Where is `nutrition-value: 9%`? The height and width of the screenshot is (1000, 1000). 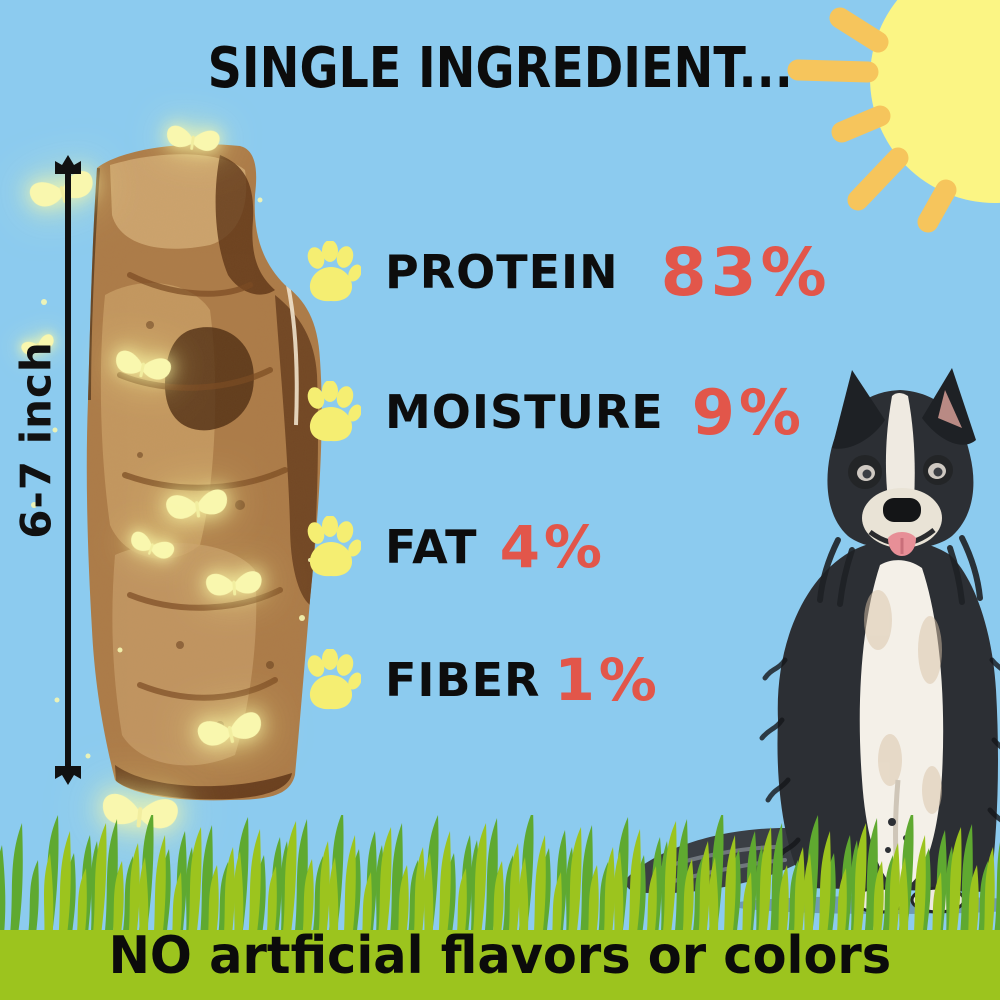 nutrition-value: 9% is located at coordinates (748, 412).